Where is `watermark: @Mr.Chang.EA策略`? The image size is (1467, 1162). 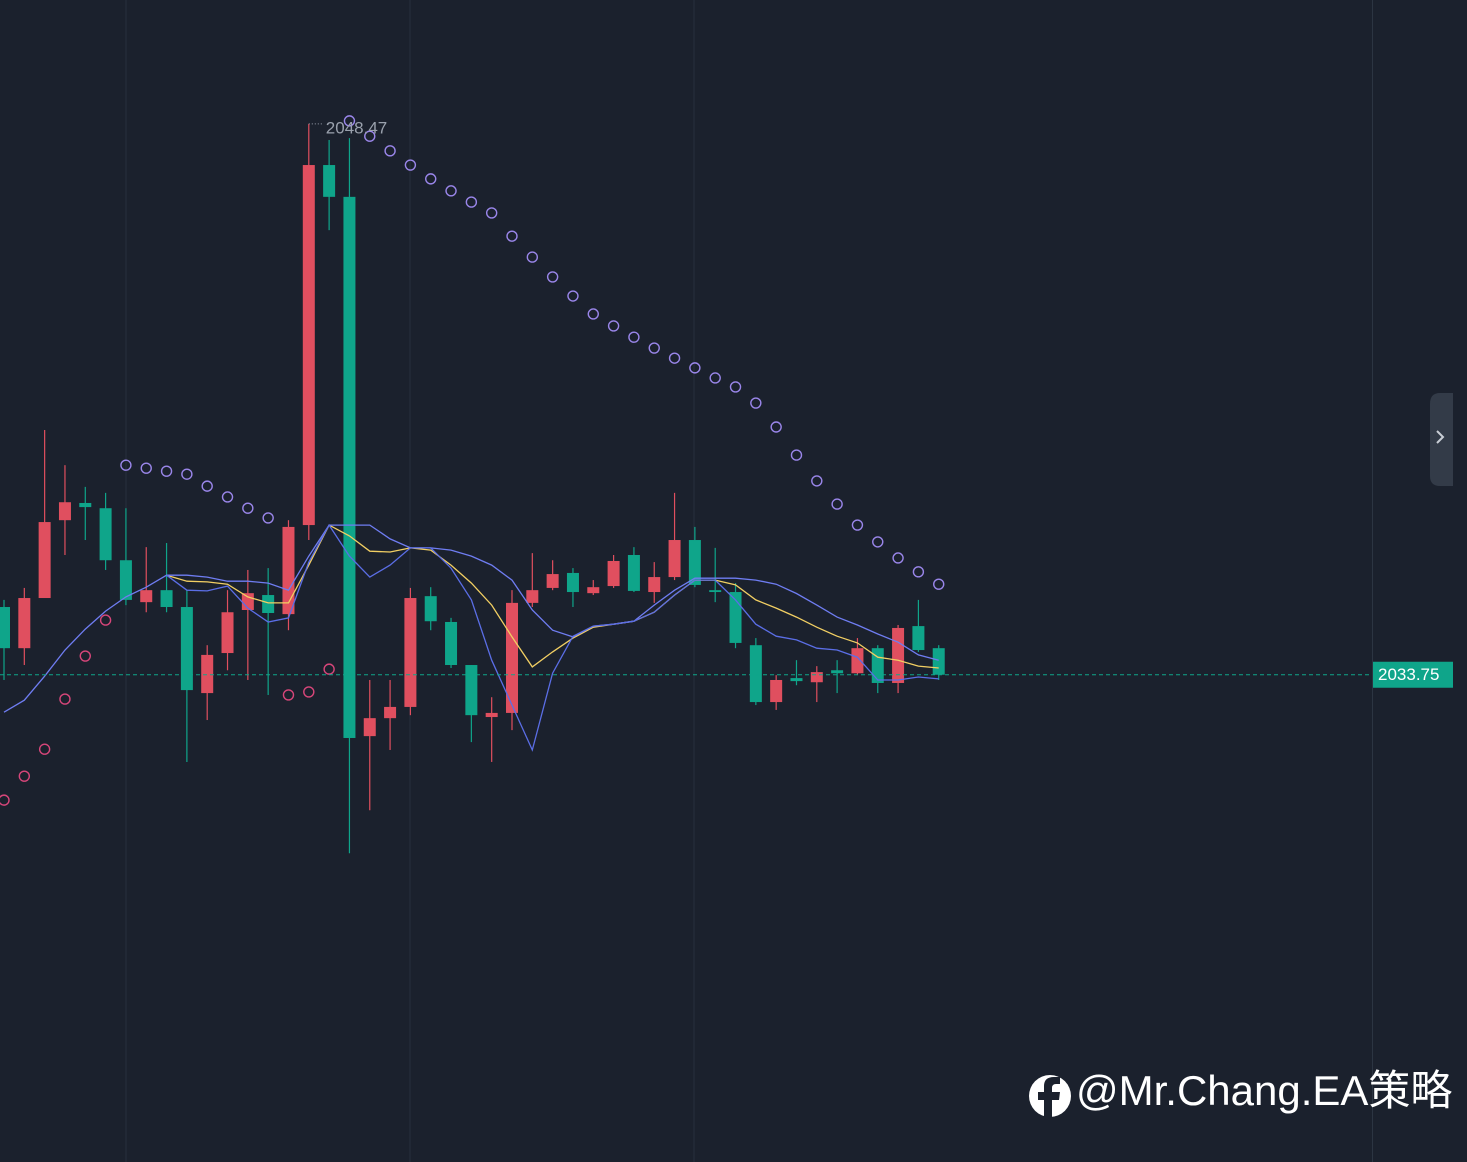 watermark: @Mr.Chang.EA策略 is located at coordinates (1240, 1093).